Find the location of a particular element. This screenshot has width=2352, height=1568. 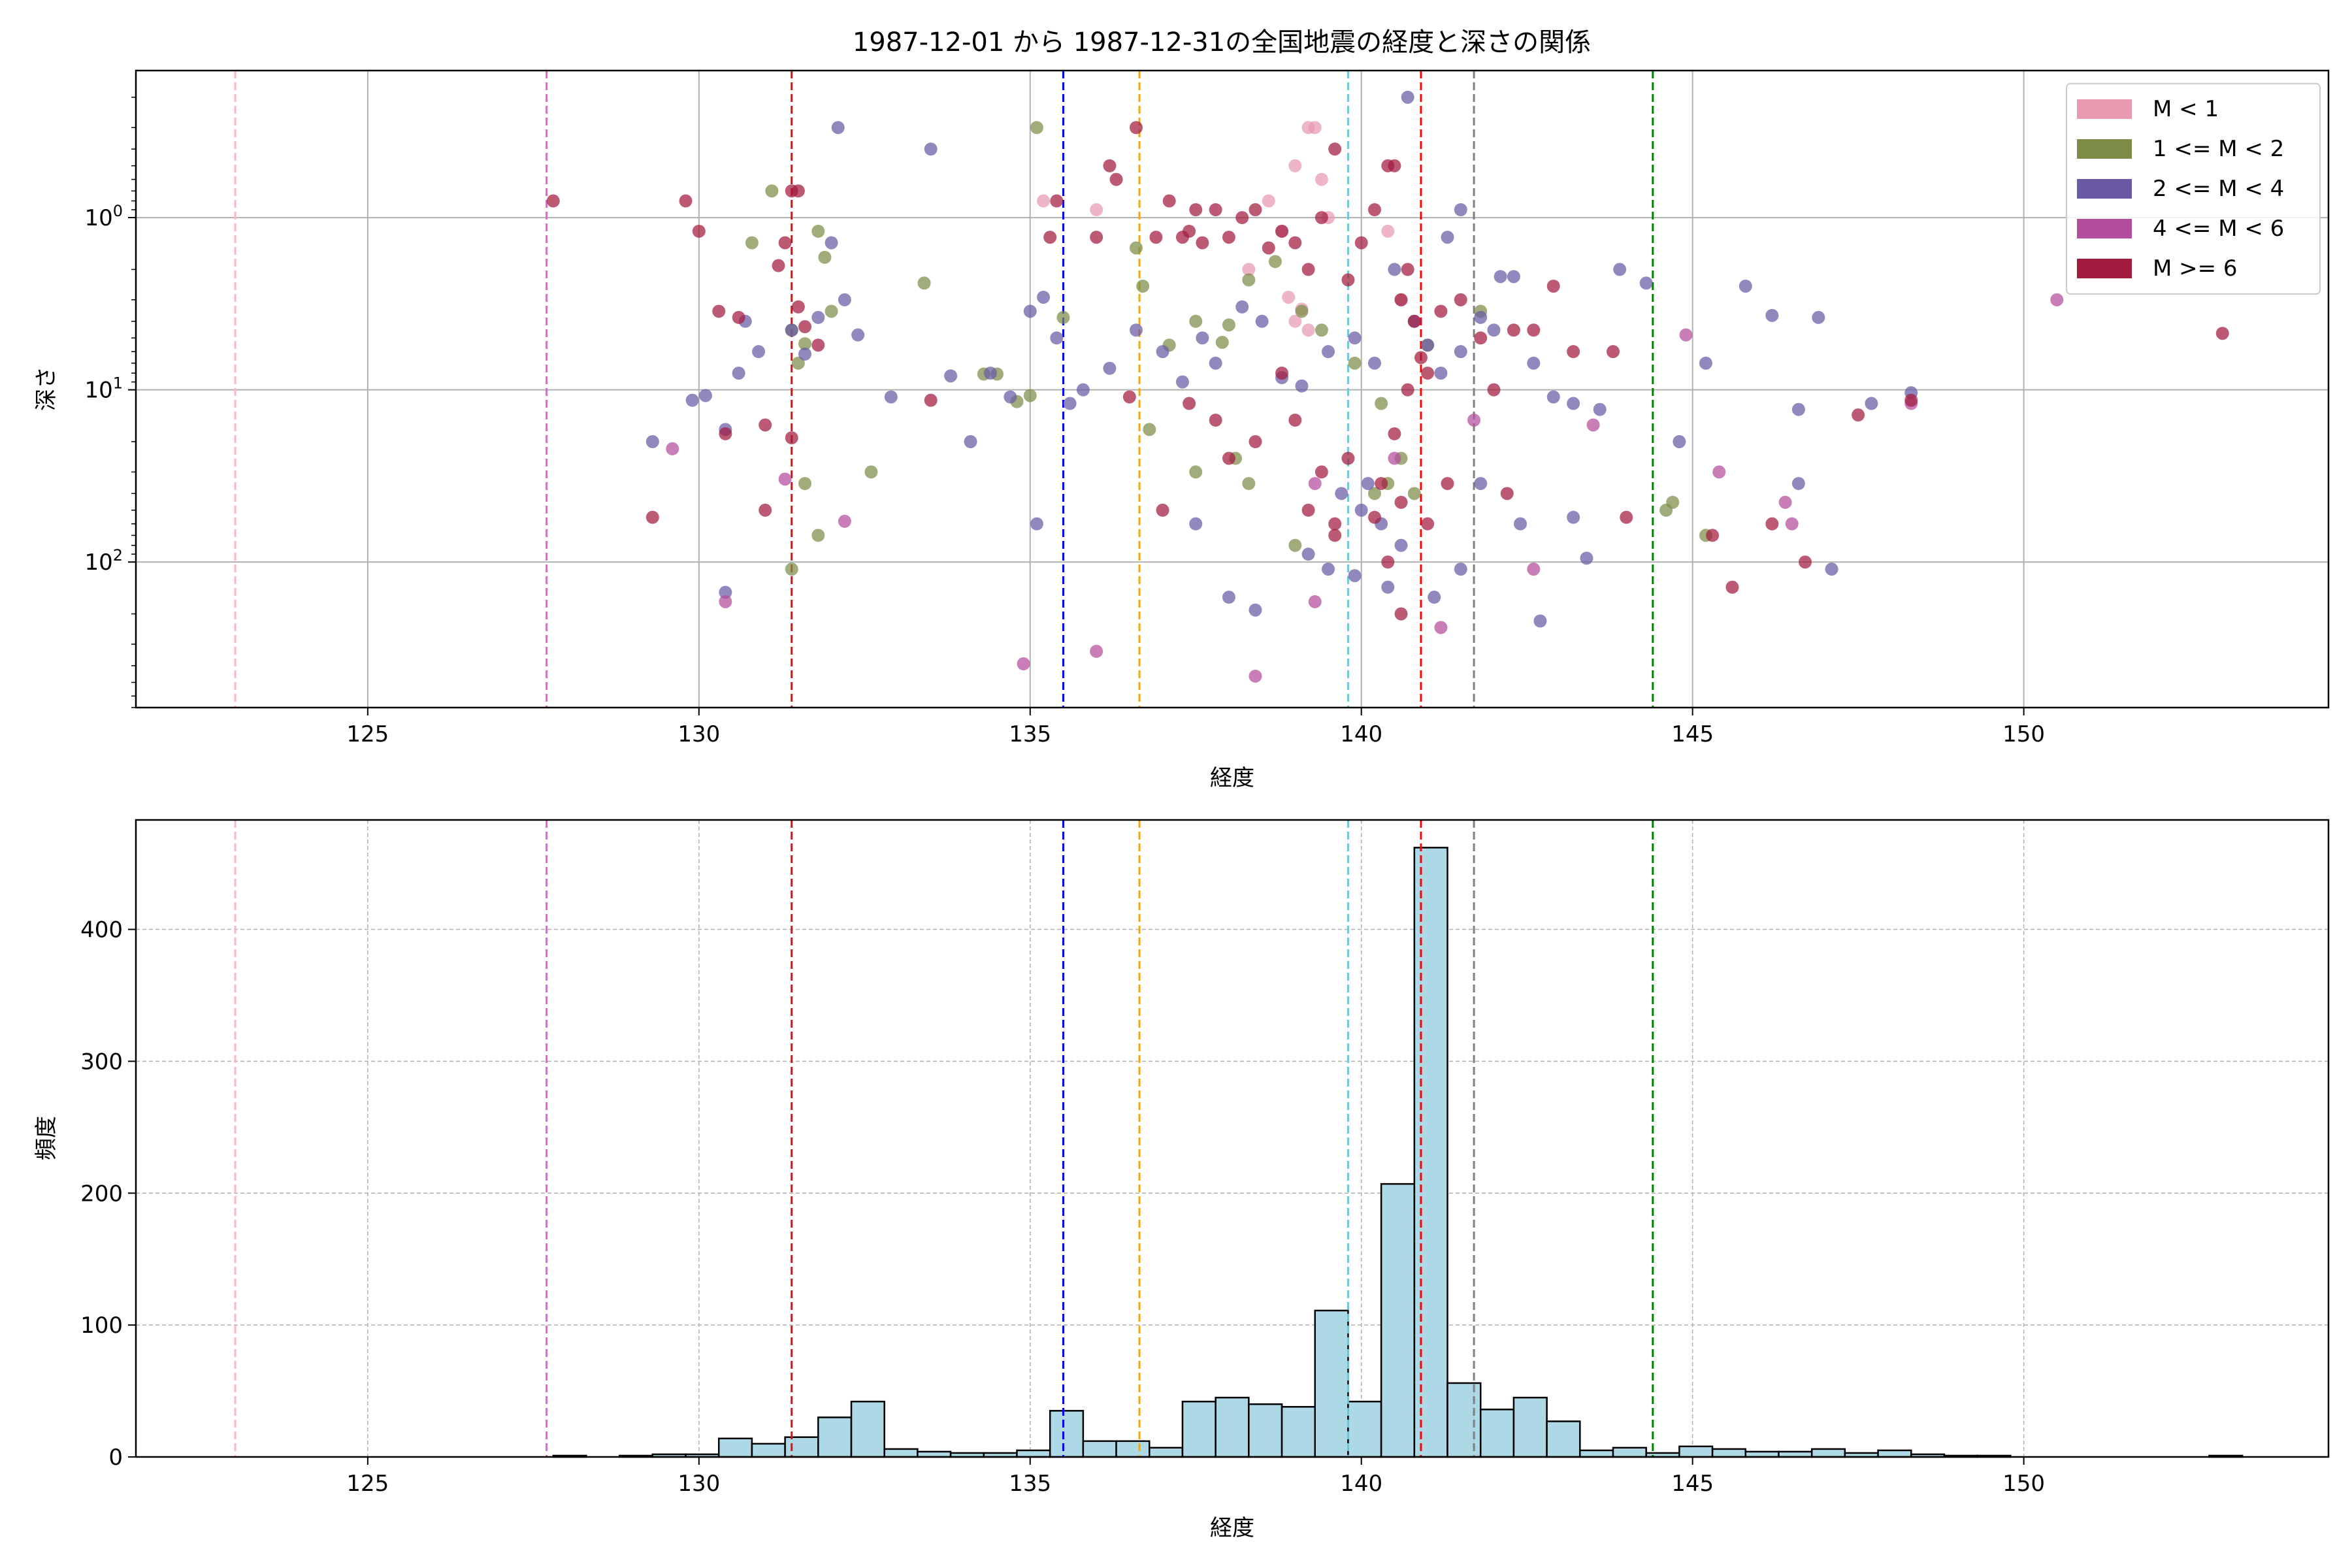

histogram-ylabel: 頻度 is located at coordinates (46, 1138).